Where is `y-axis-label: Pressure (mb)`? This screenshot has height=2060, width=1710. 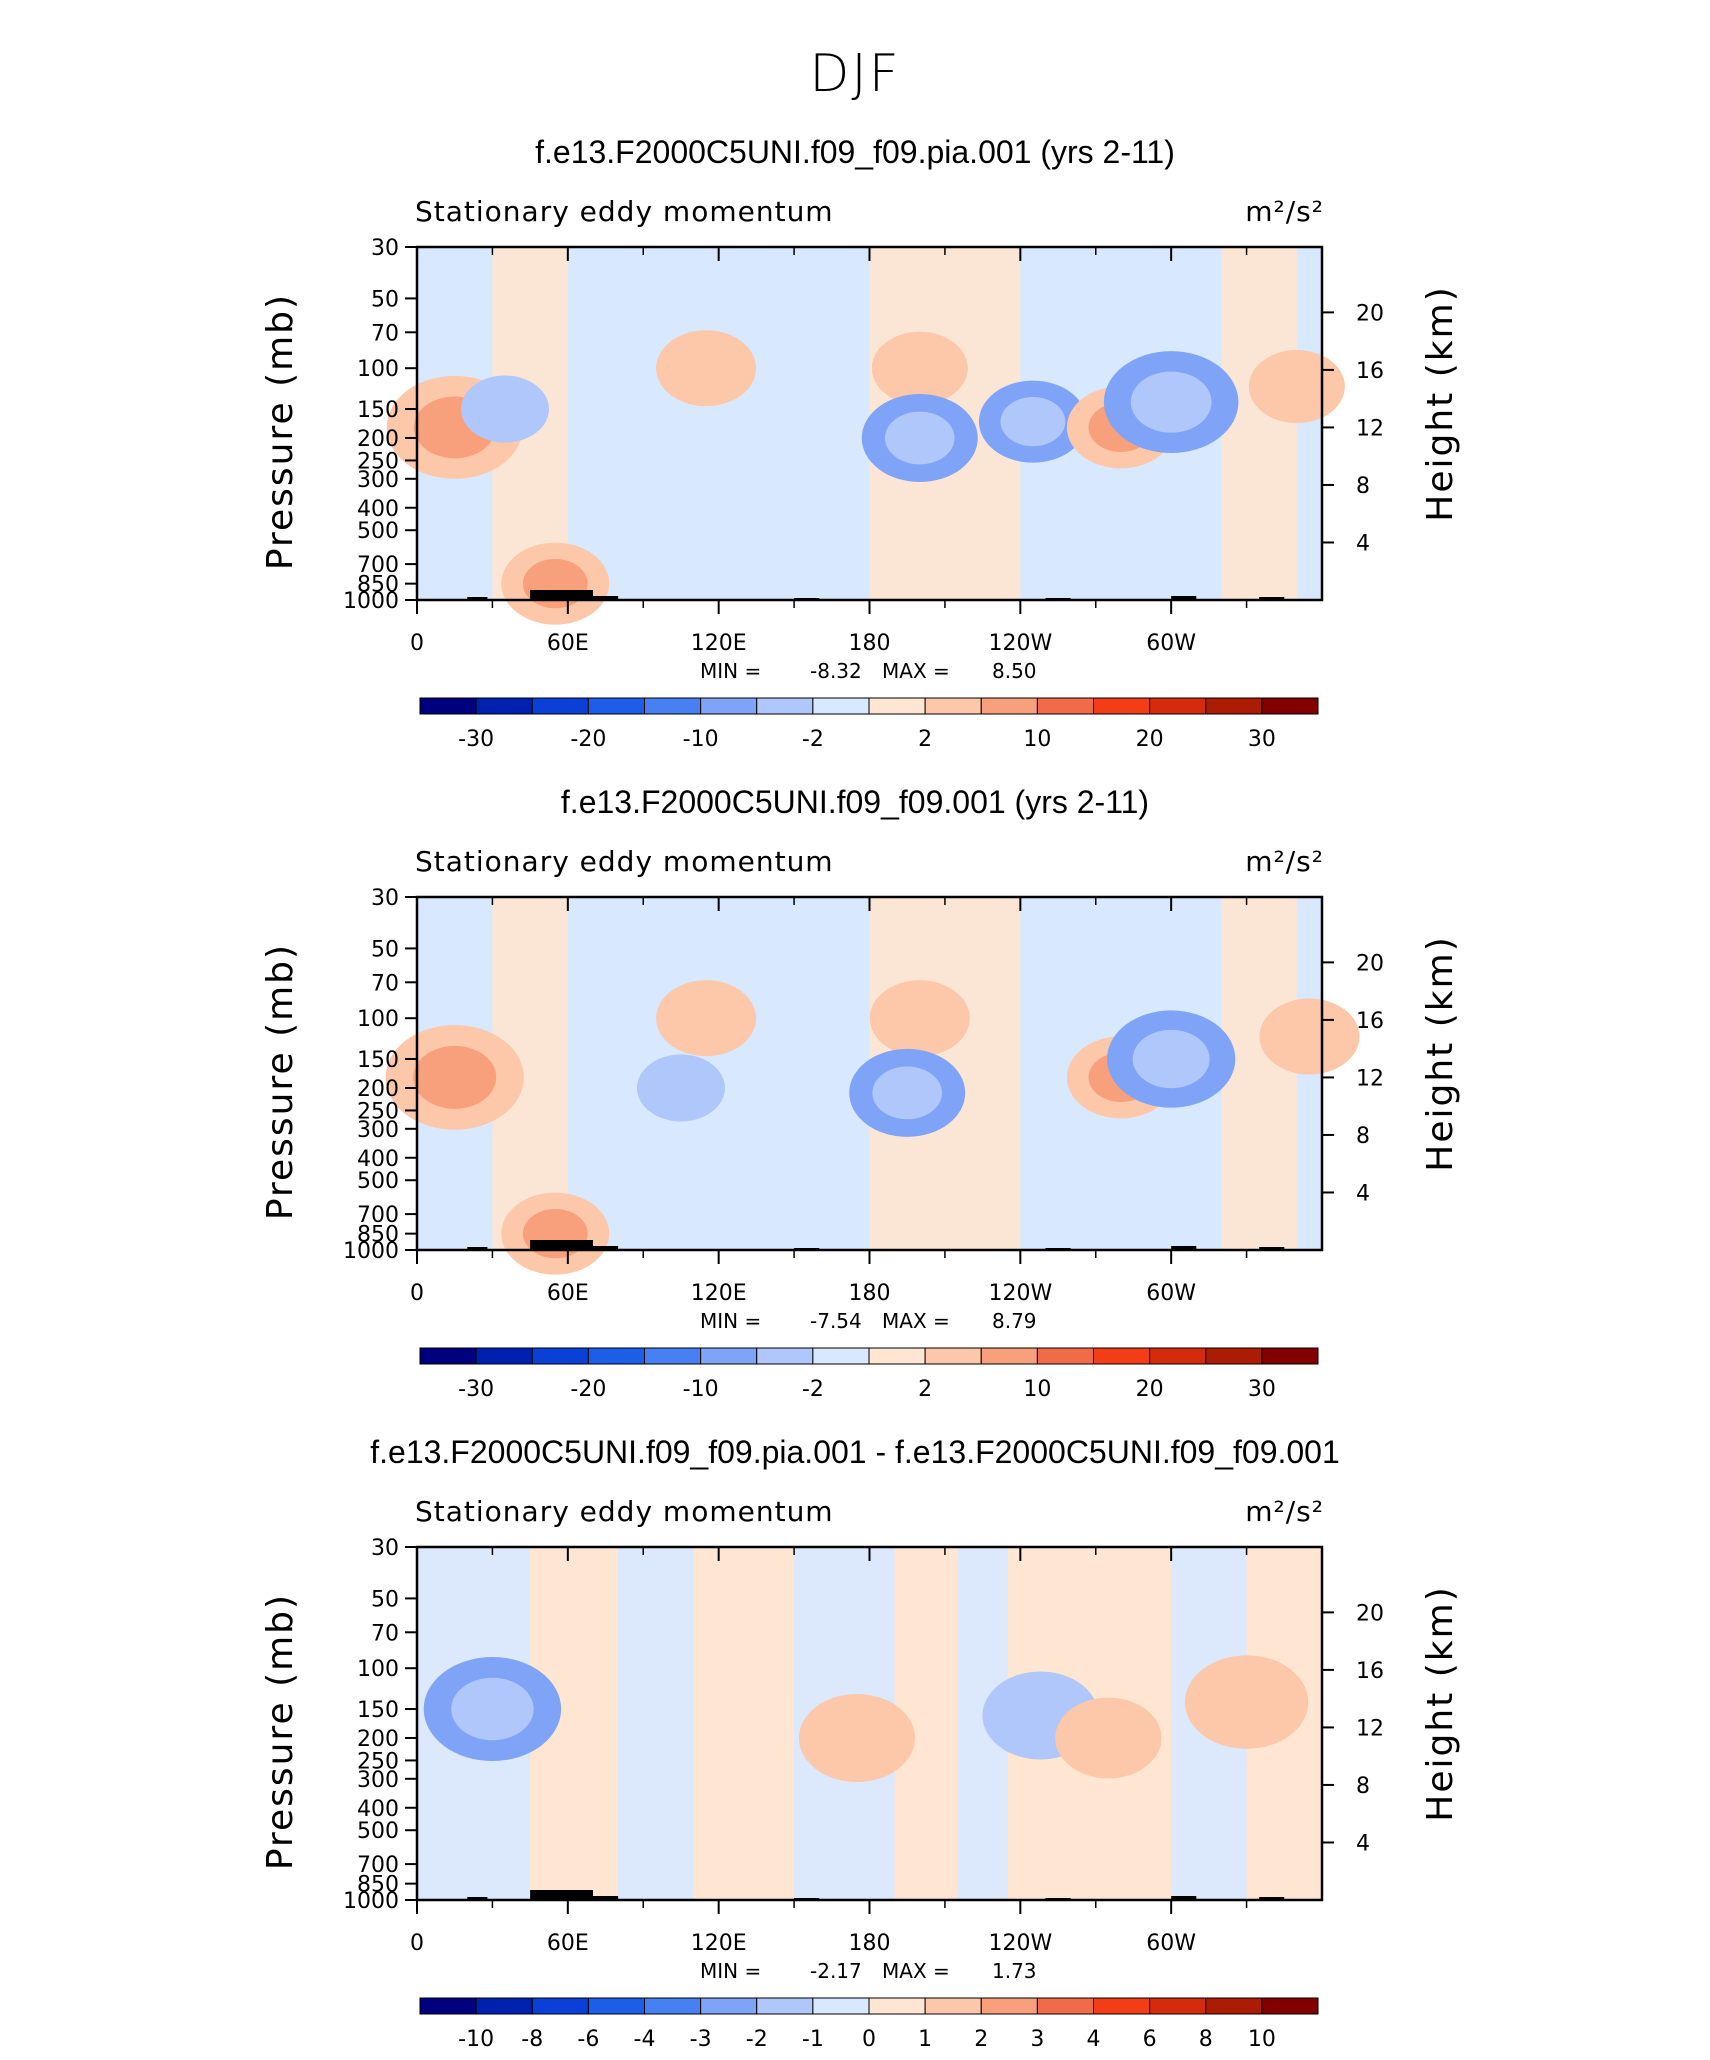 y-axis-label: Pressure (mb) is located at coordinates (280, 1731).